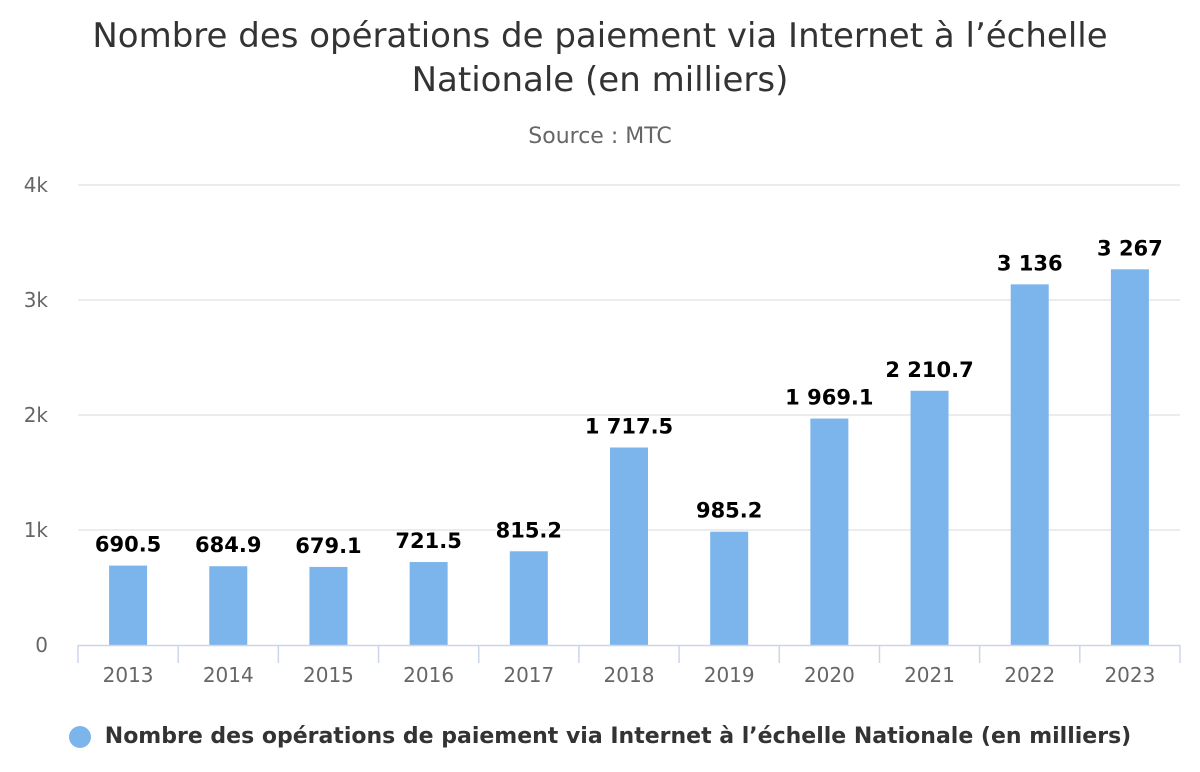 The image size is (1200, 772). What do you see at coordinates (629, 426) in the screenshot?
I see `data-label: 1 717.5` at bounding box center [629, 426].